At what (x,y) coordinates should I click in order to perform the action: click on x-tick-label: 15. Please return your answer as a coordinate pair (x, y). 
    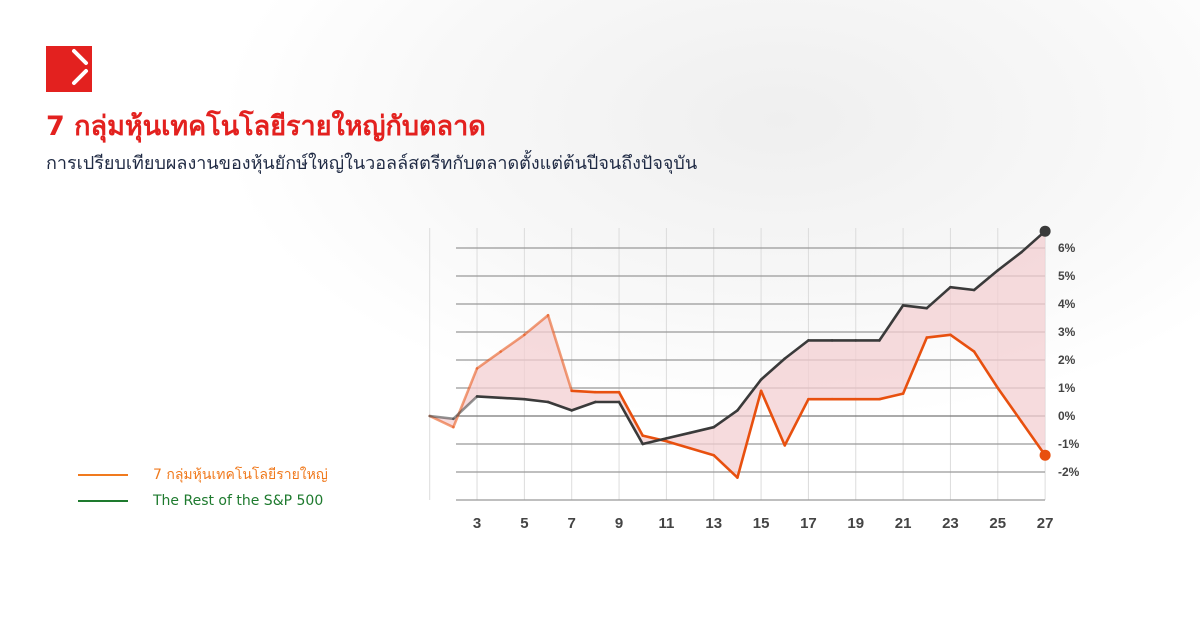
    Looking at the image, I should click on (761, 523).